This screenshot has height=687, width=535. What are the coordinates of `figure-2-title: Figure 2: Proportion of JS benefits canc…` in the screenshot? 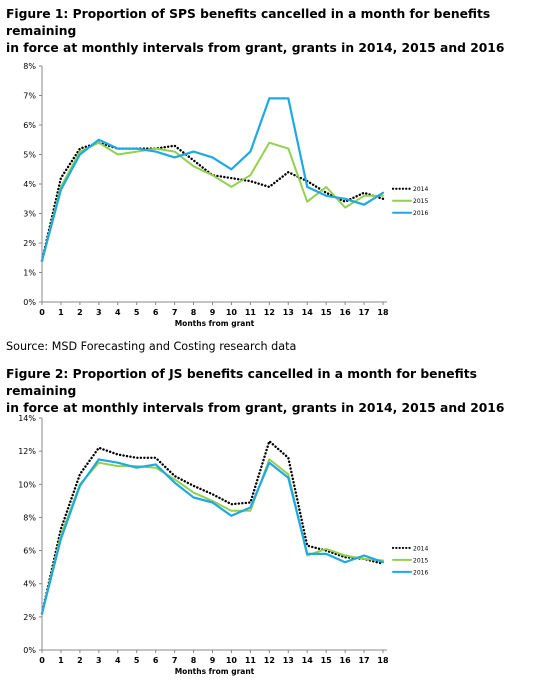 It's located at (255, 391).